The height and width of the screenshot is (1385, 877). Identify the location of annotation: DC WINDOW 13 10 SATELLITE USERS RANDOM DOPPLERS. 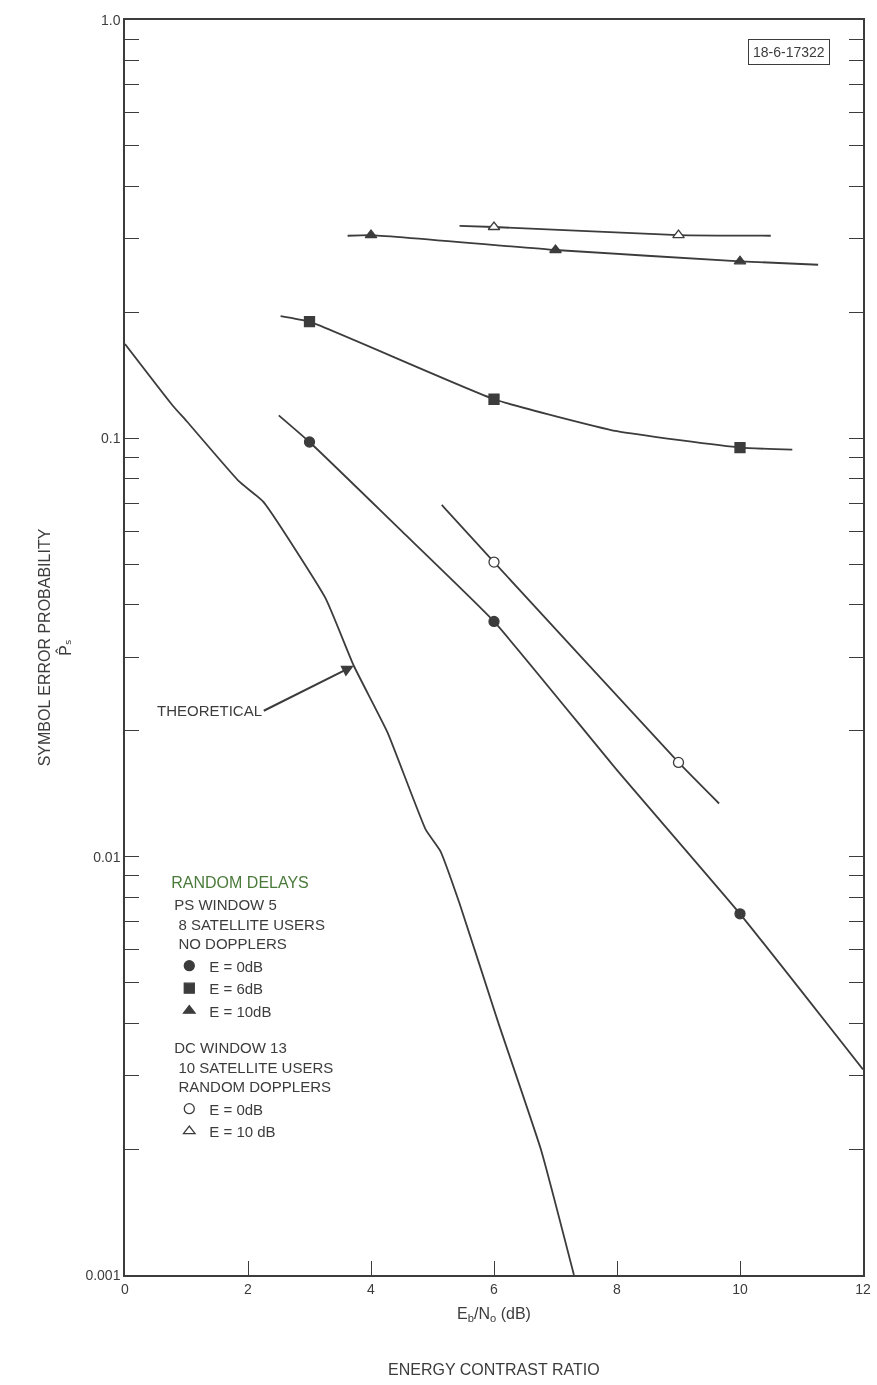
(254, 1067).